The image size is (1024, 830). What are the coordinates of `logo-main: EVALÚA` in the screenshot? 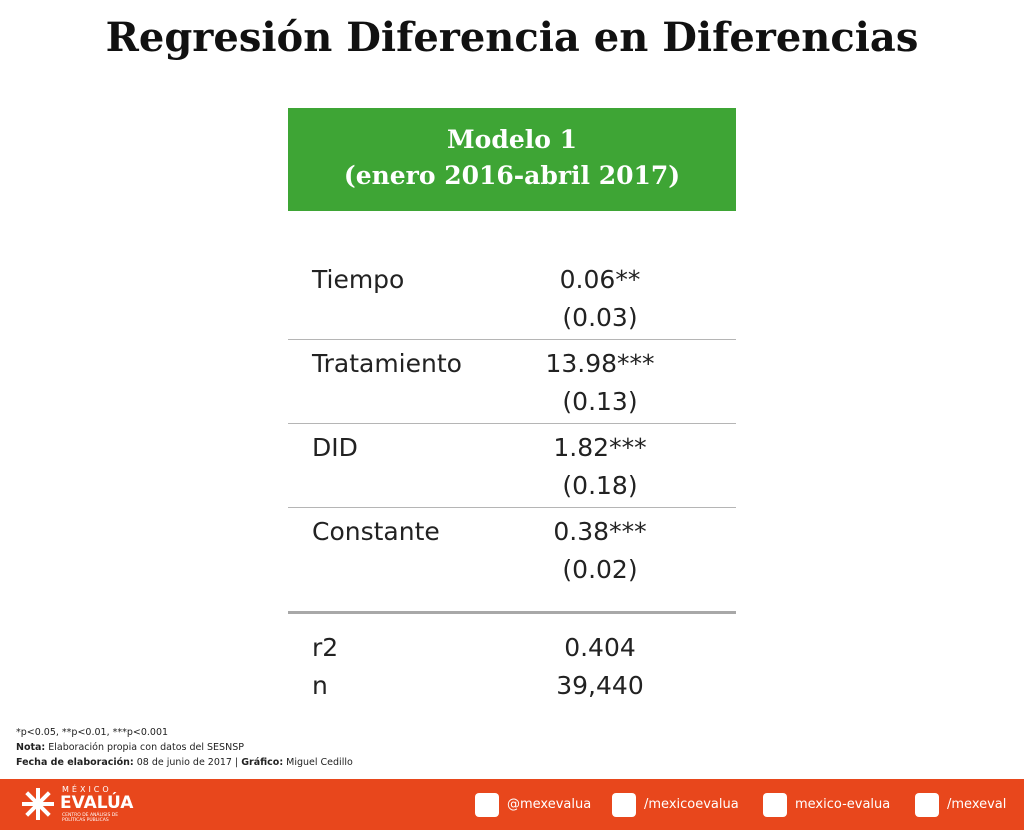 It's located at (97, 803).